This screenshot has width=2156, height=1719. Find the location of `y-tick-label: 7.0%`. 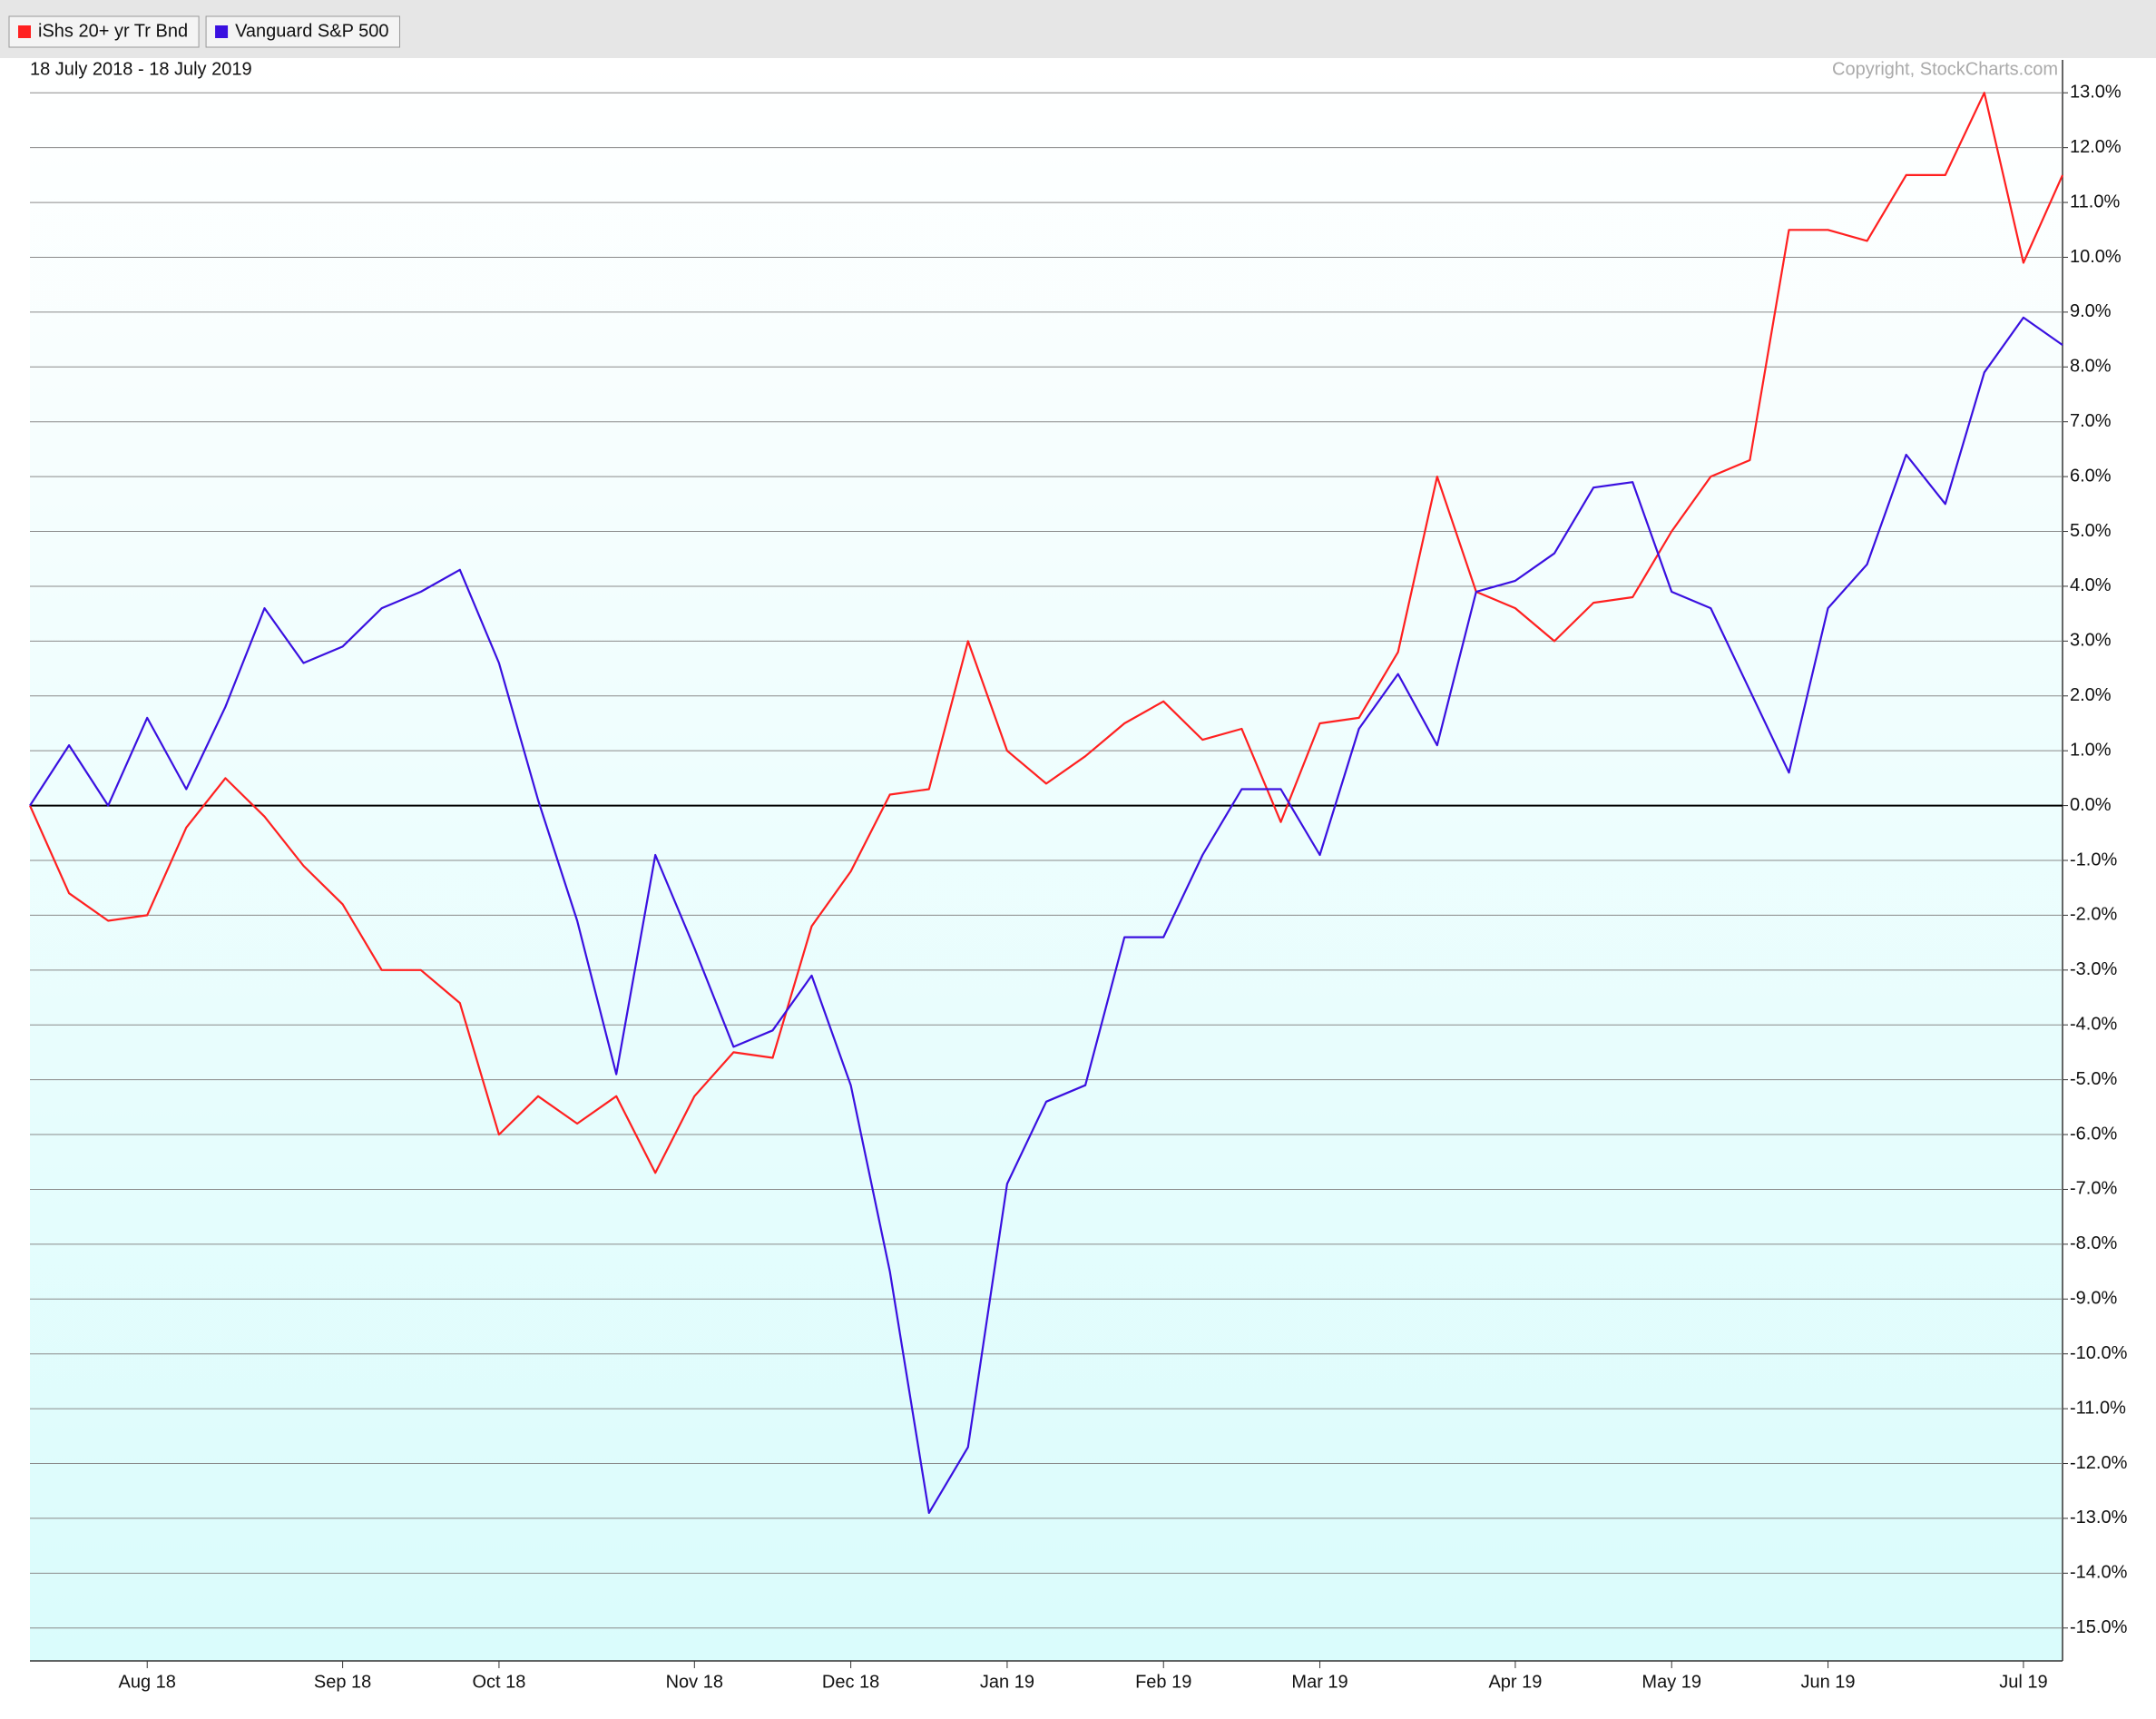

y-tick-label: 7.0% is located at coordinates (2091, 421).